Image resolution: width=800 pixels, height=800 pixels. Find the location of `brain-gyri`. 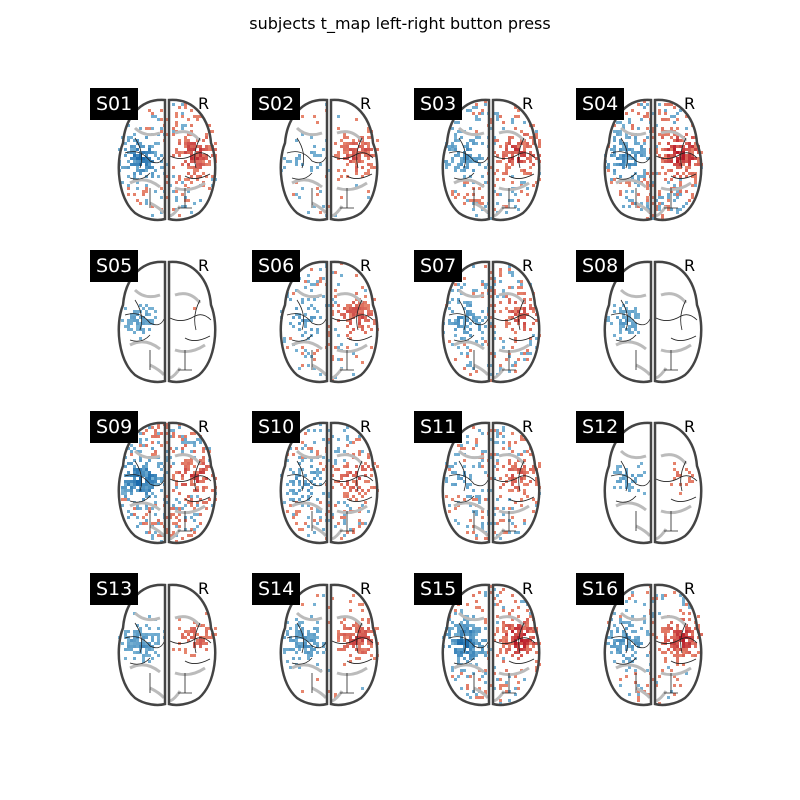

brain-gyri is located at coordinates (491, 334).